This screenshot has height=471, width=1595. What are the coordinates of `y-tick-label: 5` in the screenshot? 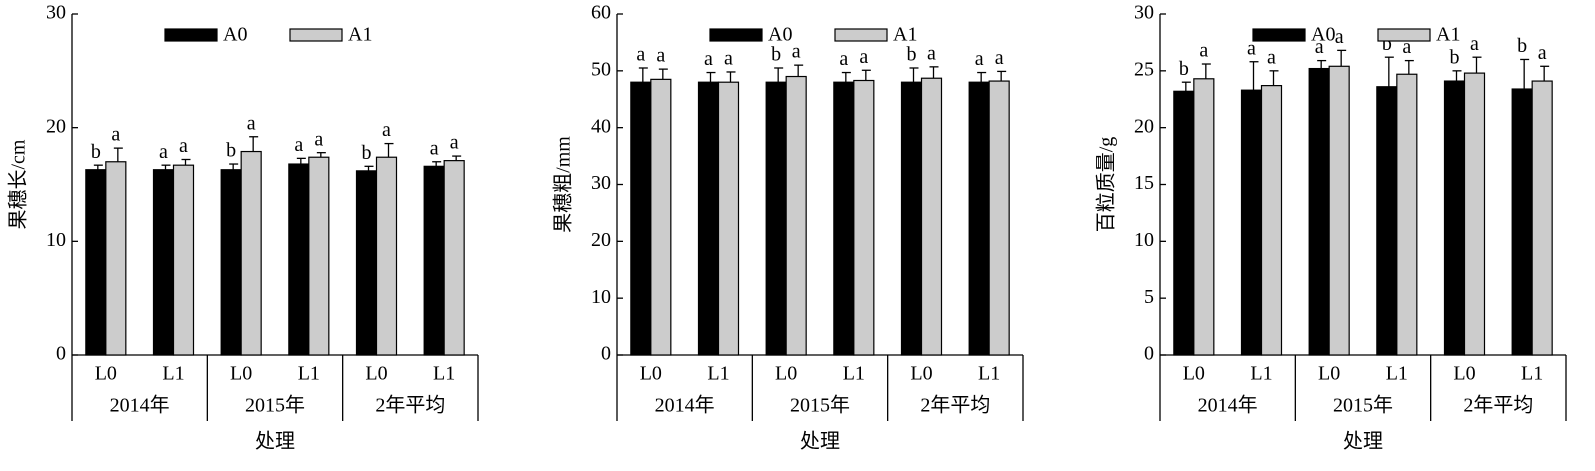 It's located at (1149, 297).